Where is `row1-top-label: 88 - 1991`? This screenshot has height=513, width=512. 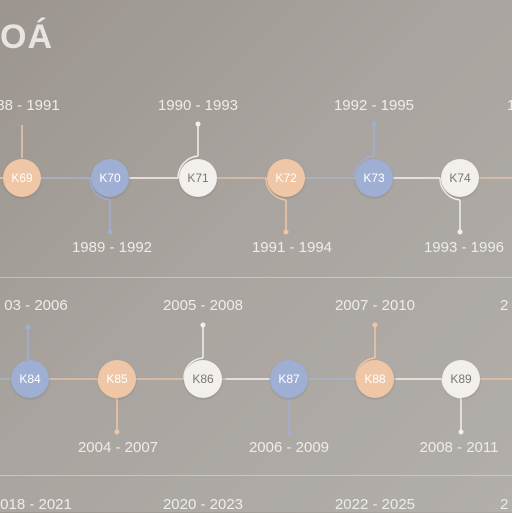
row1-top-label: 88 - 1991 is located at coordinates (30, 105).